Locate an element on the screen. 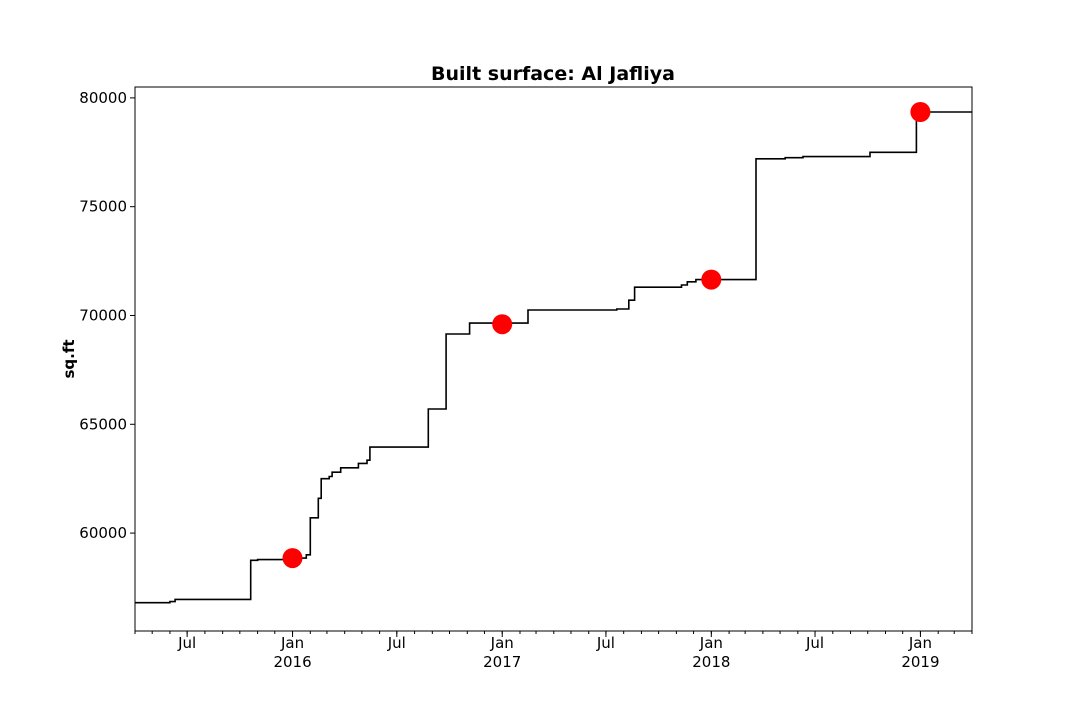 The image size is (1080, 720). y-tick-label: 65000 is located at coordinates (103, 424).